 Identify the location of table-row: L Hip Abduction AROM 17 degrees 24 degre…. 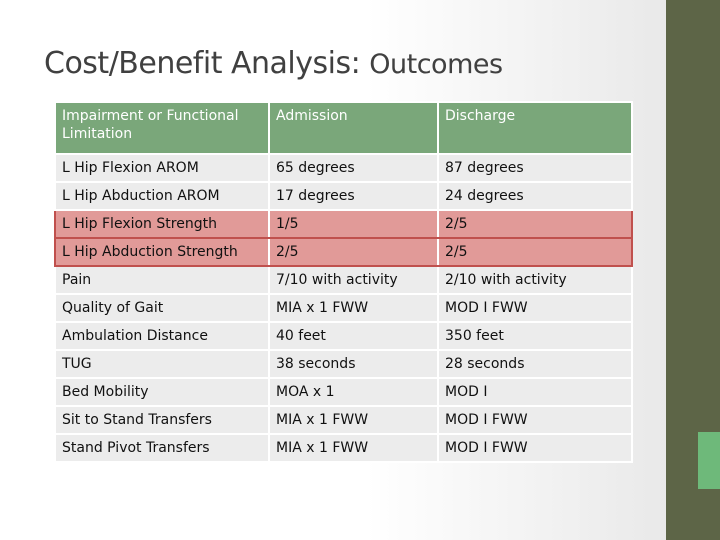
(343, 196).